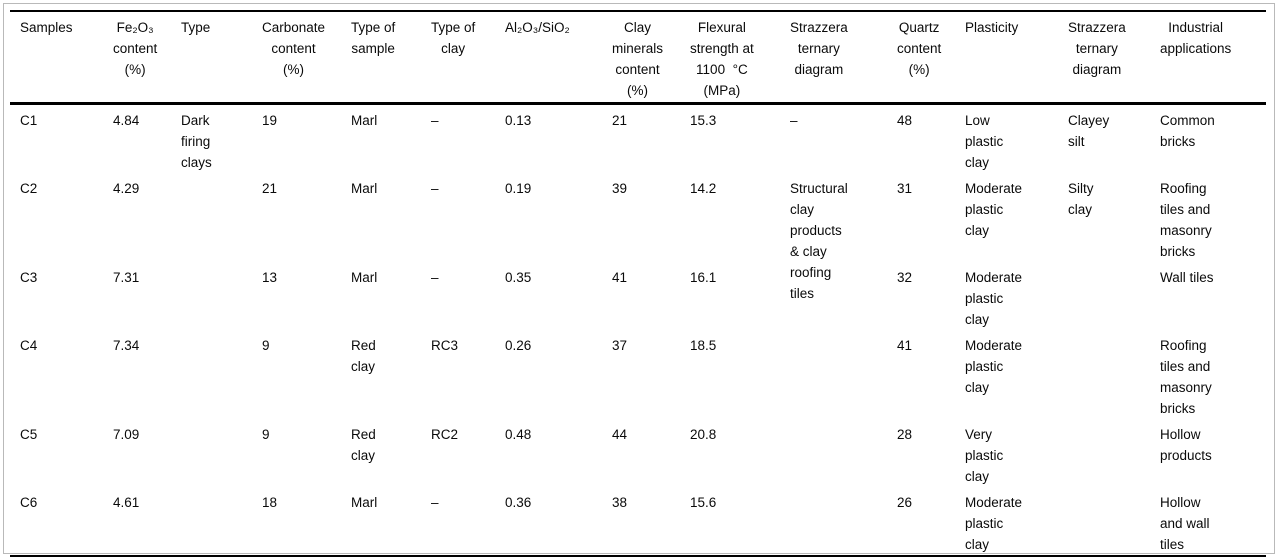  I want to click on cell-type-of-clay: RC3, so click(445, 345).